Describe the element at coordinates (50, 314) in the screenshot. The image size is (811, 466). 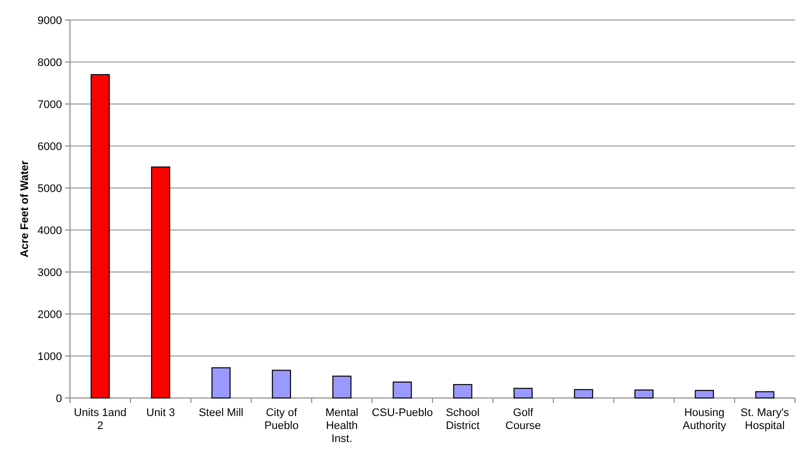
I see `y-tick-label: 2000` at that location.